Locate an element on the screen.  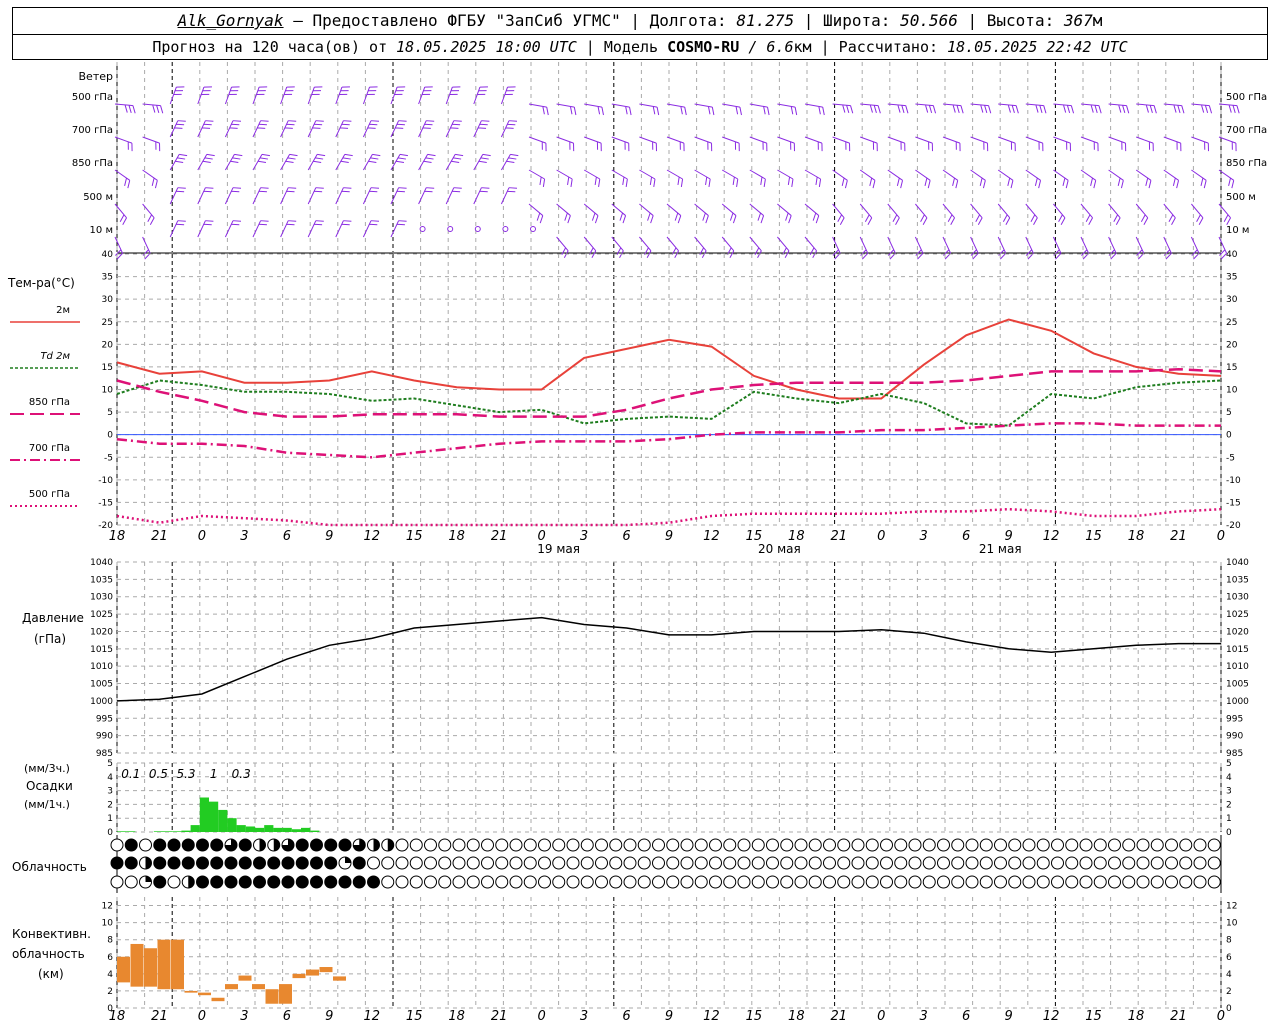
temp-xtick: 9 is located at coordinates (329, 536).